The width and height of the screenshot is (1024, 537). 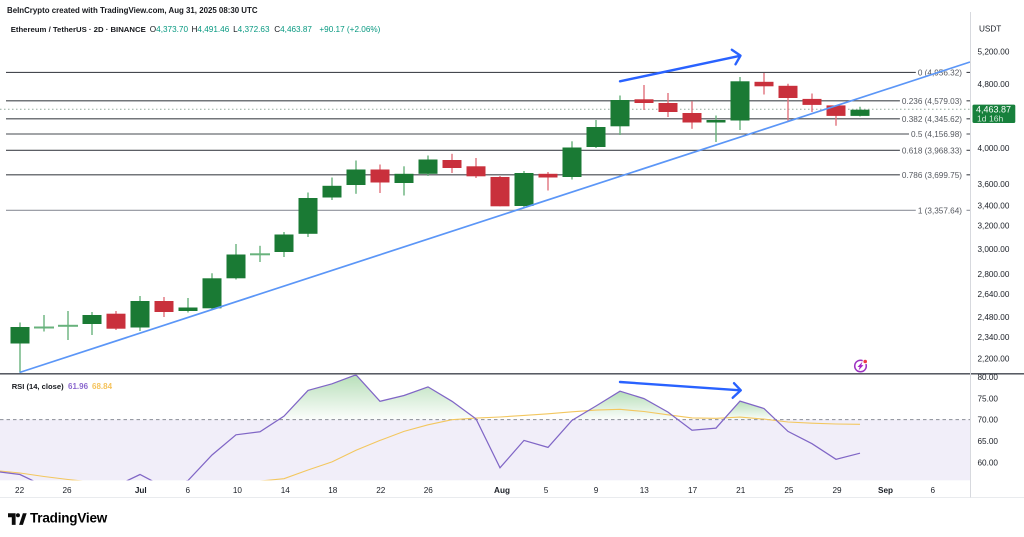 I want to click on svg-text: 17, so click(x=693, y=490).